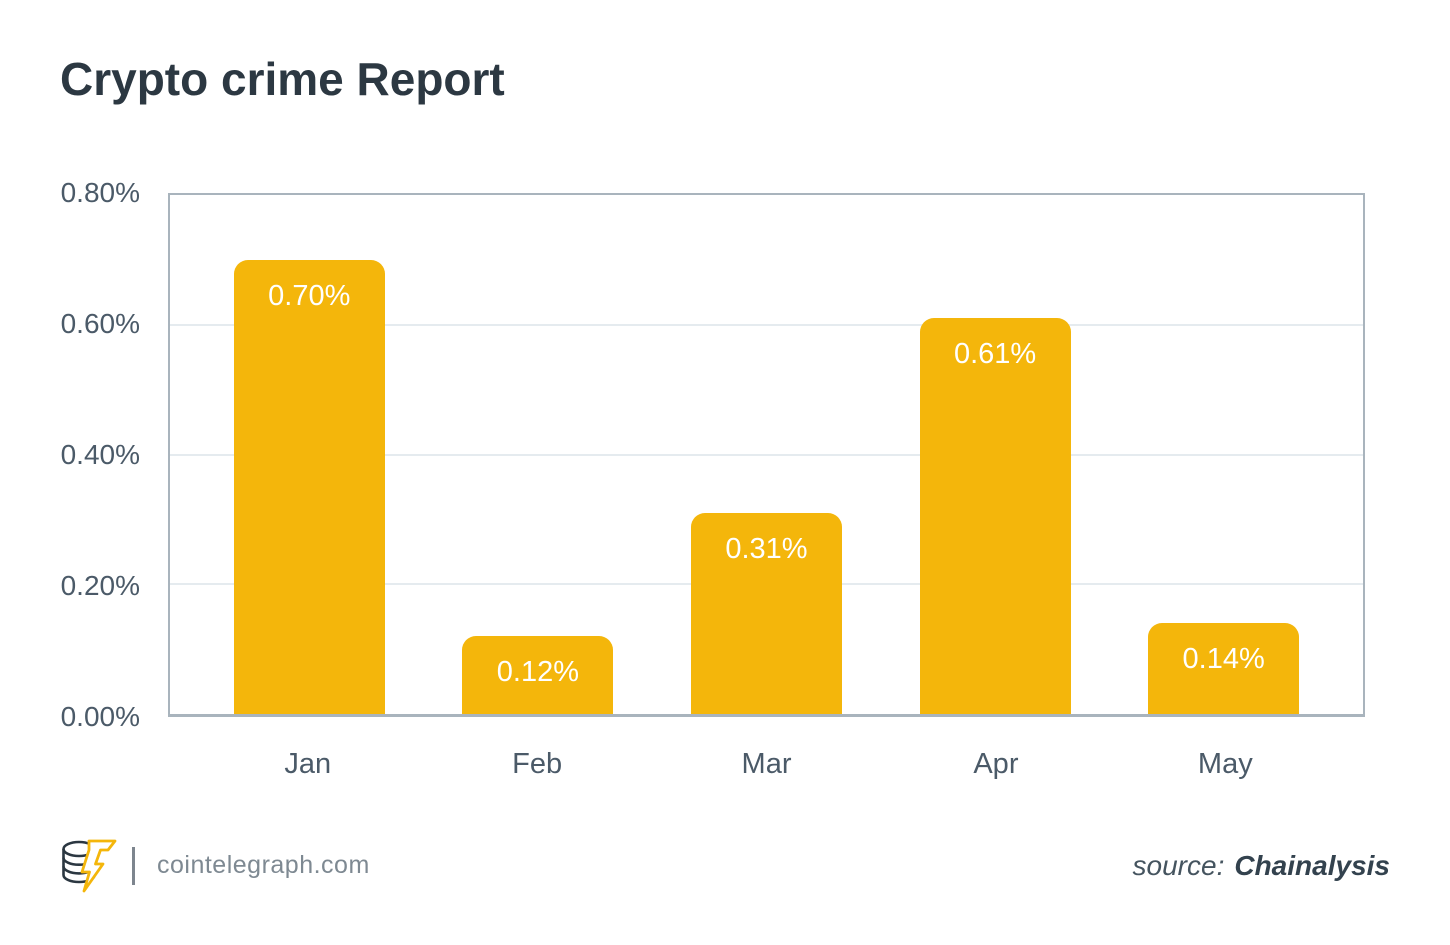 This screenshot has height=945, width=1450. I want to click on bar-value-label: 0.12%, so click(537, 672).